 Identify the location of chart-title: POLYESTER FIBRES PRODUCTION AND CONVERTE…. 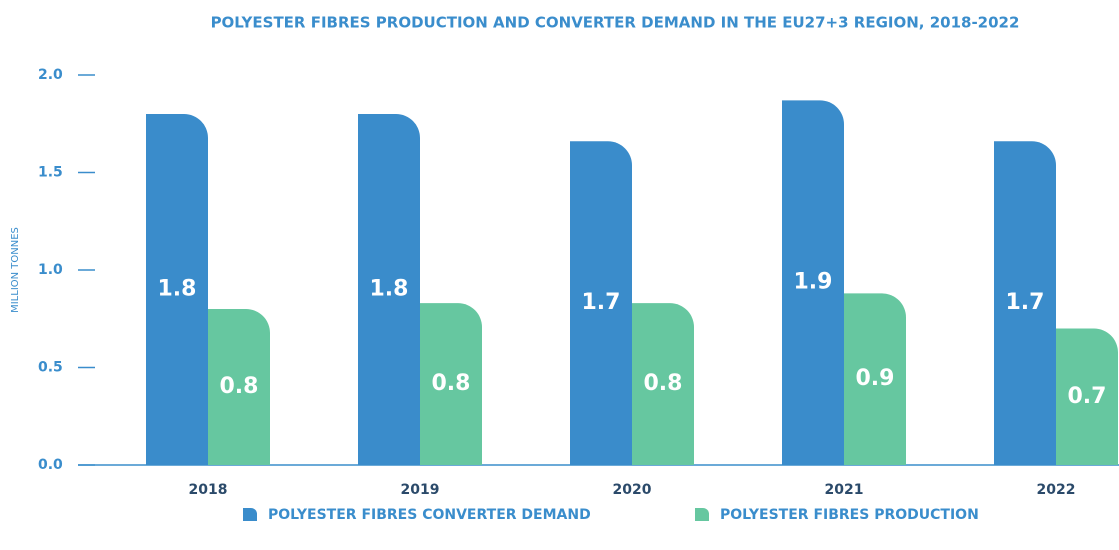
(615, 23).